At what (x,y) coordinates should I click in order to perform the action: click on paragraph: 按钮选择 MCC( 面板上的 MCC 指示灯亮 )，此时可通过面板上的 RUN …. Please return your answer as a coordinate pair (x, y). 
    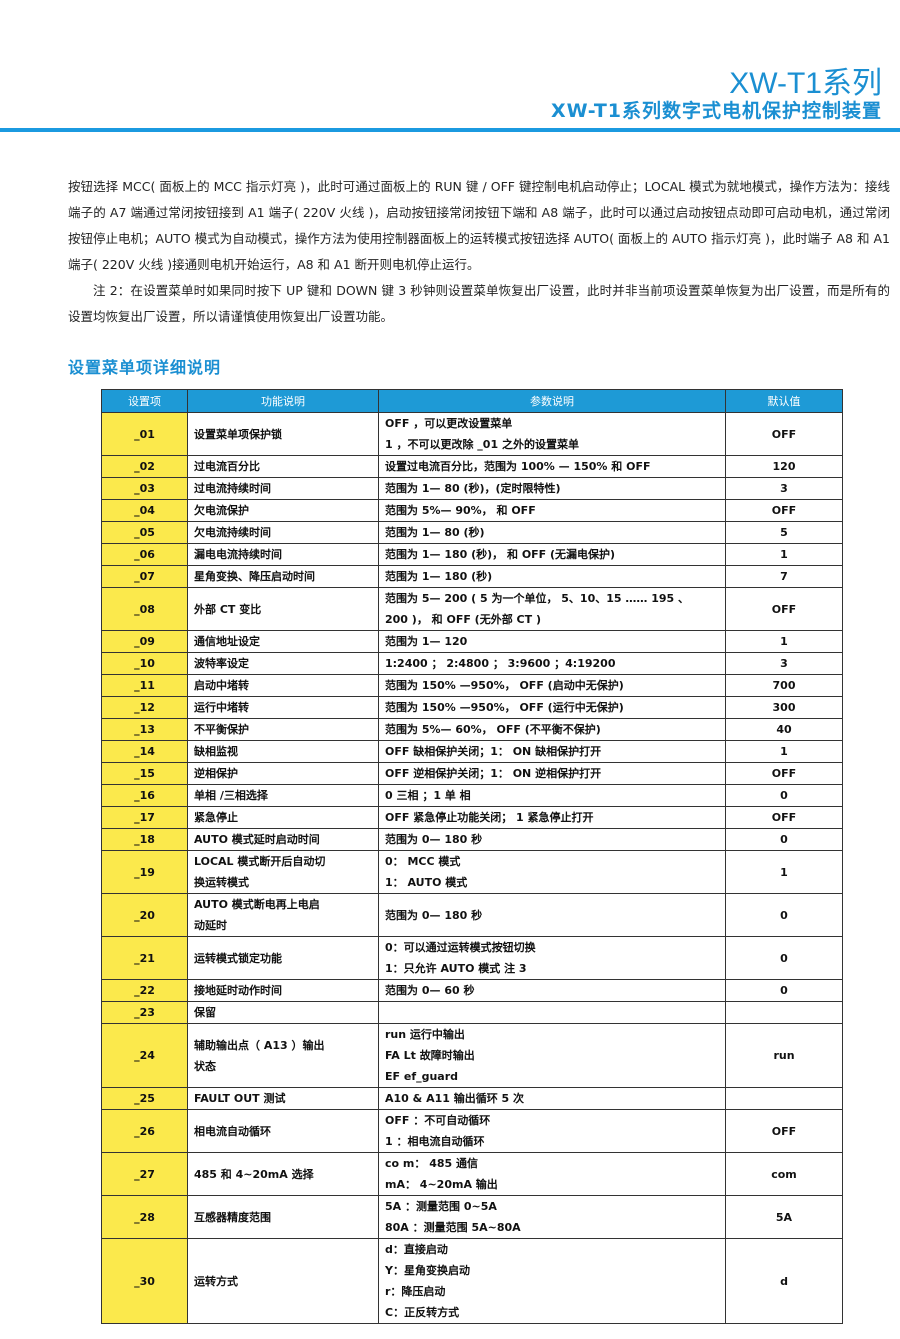
    Looking at the image, I should click on (479, 225).